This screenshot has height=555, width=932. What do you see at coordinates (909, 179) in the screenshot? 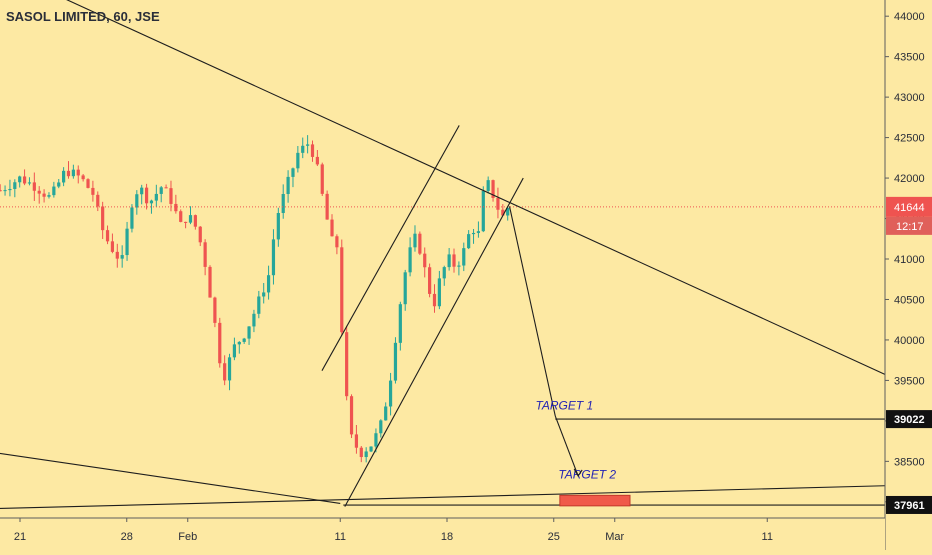
I see `y-tick-label: 42000` at bounding box center [909, 179].